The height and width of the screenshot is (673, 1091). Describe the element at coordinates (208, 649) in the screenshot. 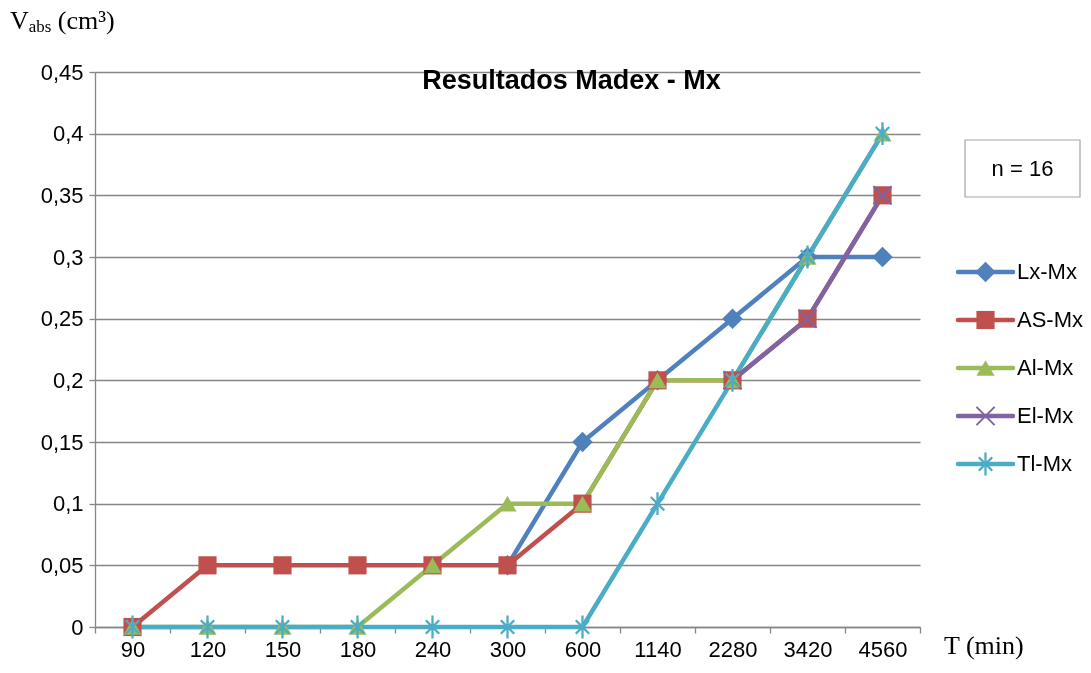

I see `x-tick-label: 120` at that location.